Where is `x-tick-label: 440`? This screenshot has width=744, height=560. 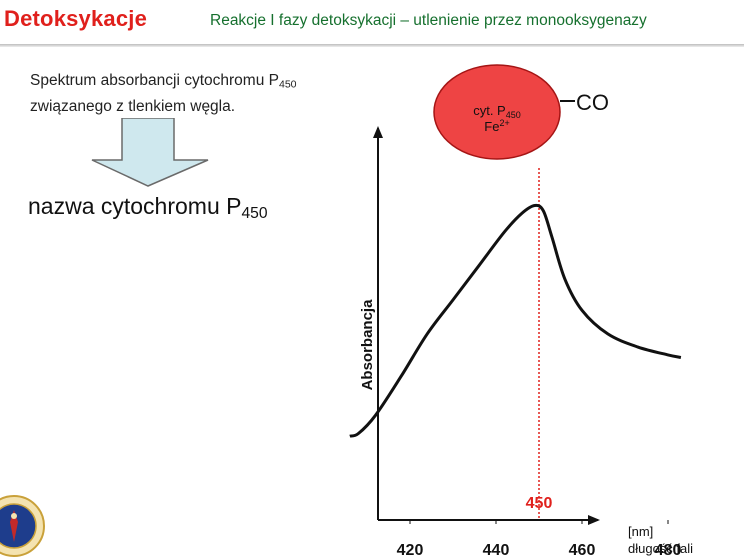 x-tick-label: 440 is located at coordinates (496, 550).